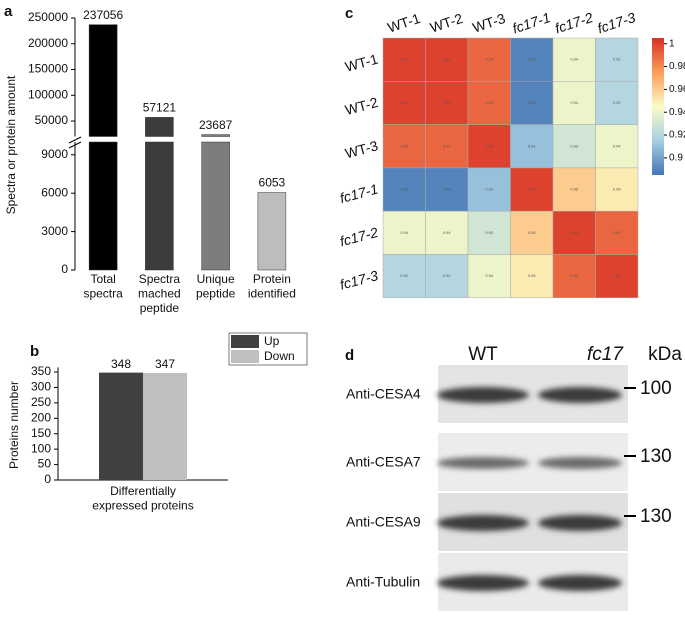 The image size is (685, 619). I want to click on colorbar-tick-label: 0.92, so click(677, 135).